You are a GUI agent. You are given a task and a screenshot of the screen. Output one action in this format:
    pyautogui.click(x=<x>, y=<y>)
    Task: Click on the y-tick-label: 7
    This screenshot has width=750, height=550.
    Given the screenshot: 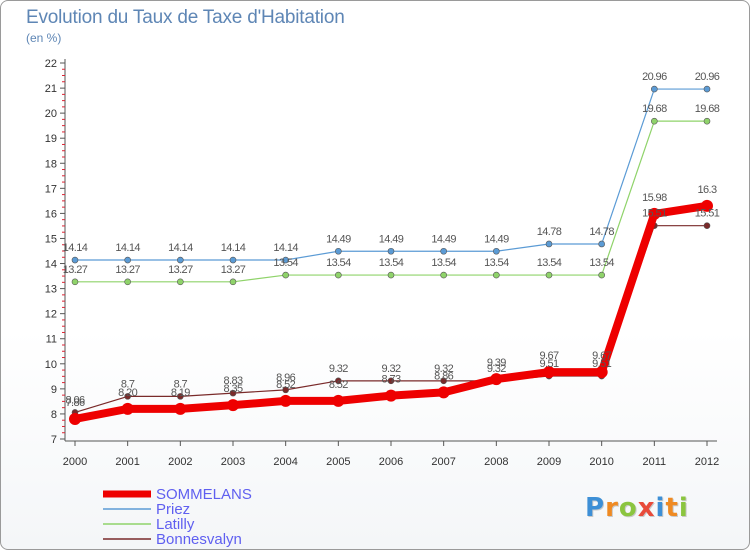 What is the action you would take?
    pyautogui.click(x=54, y=440)
    